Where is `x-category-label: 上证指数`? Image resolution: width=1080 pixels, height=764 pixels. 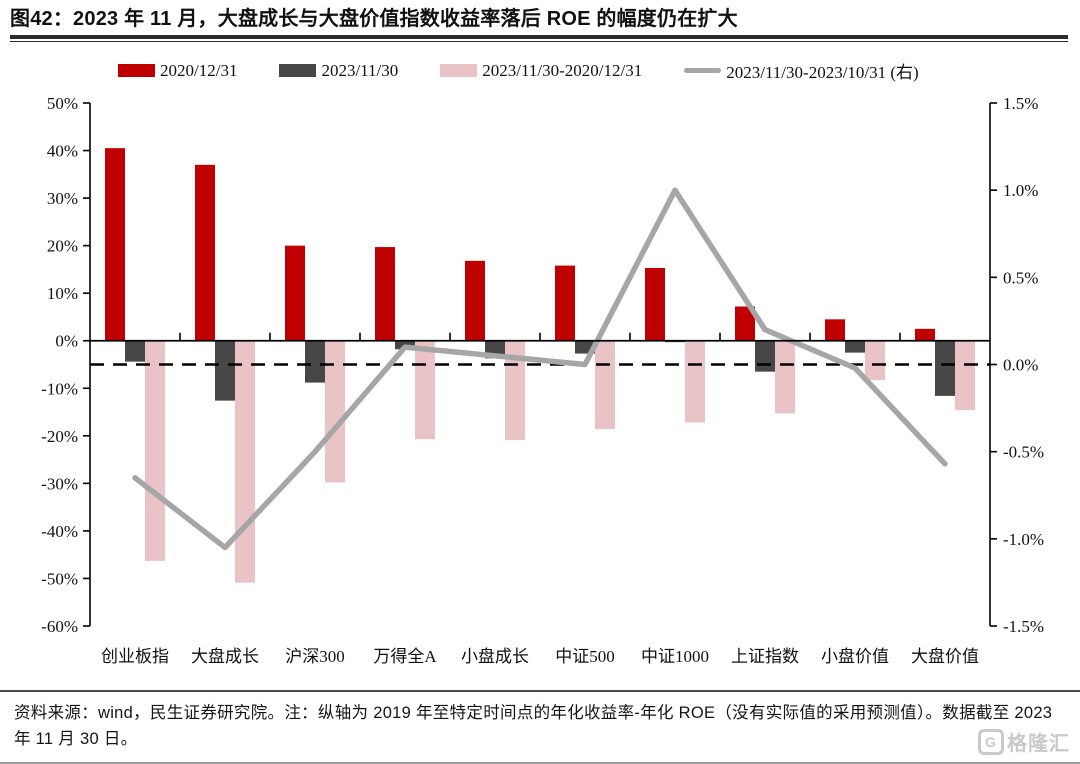 x-category-label: 上证指数 is located at coordinates (765, 656).